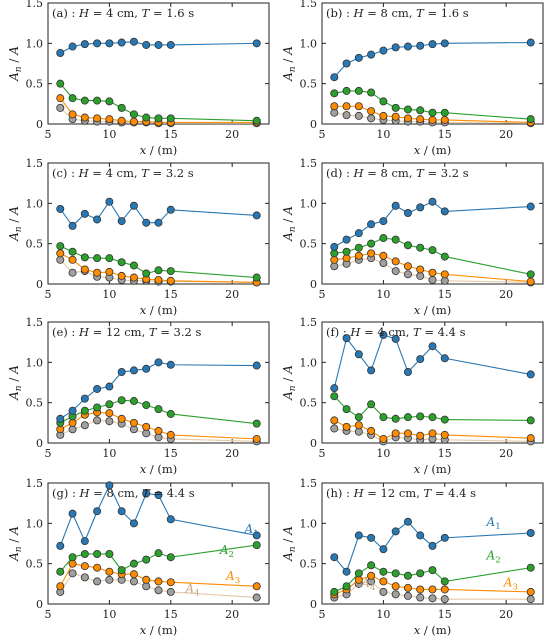 The image size is (550, 640). I want to click on y-axis-label: An / A, so click(15, 64).